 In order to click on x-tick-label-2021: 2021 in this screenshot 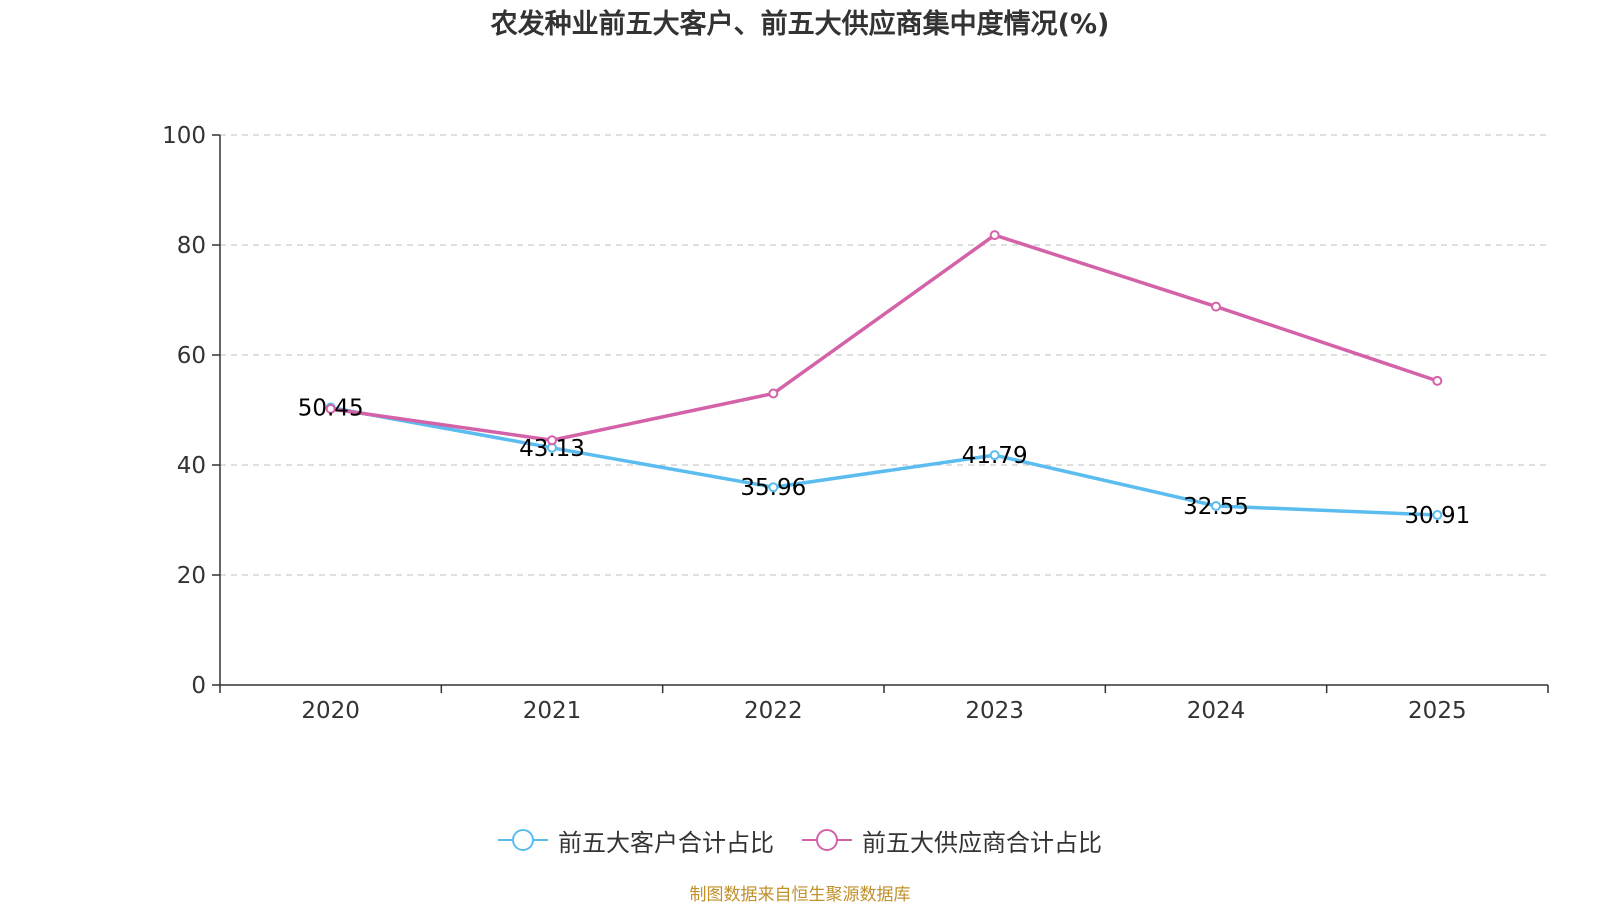, I will do `click(552, 711)`.